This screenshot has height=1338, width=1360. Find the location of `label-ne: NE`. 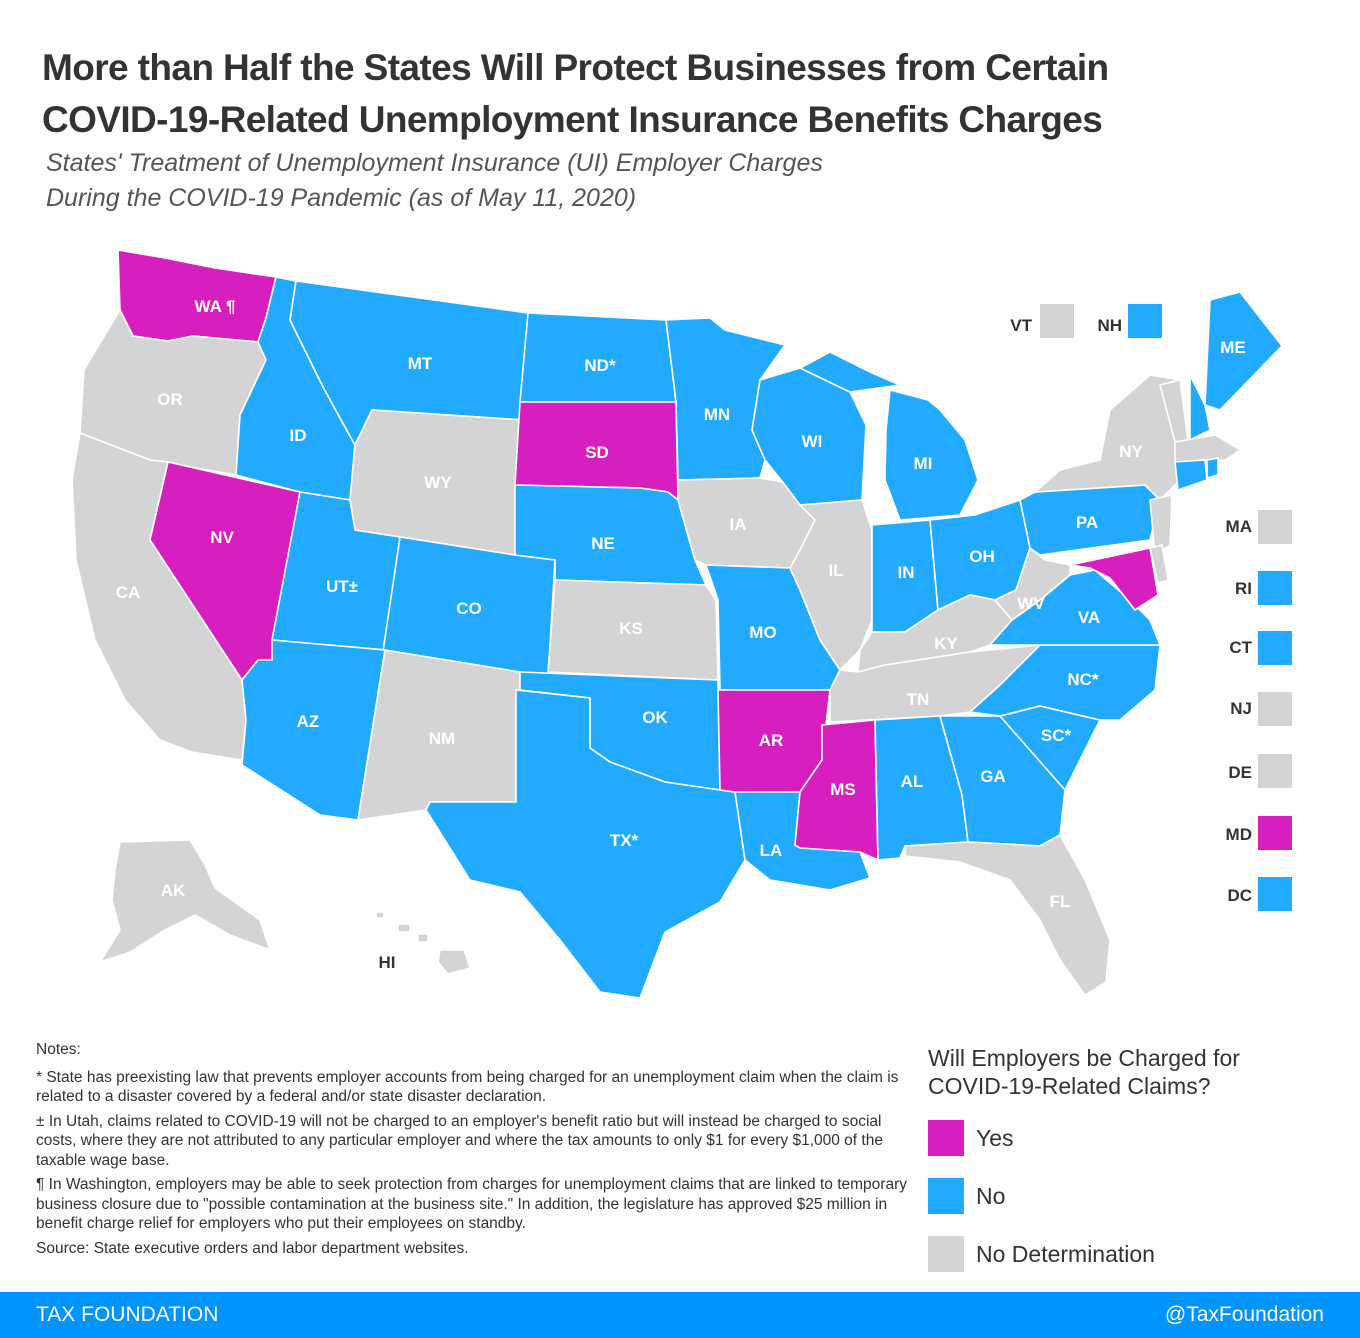

label-ne: NE is located at coordinates (603, 543).